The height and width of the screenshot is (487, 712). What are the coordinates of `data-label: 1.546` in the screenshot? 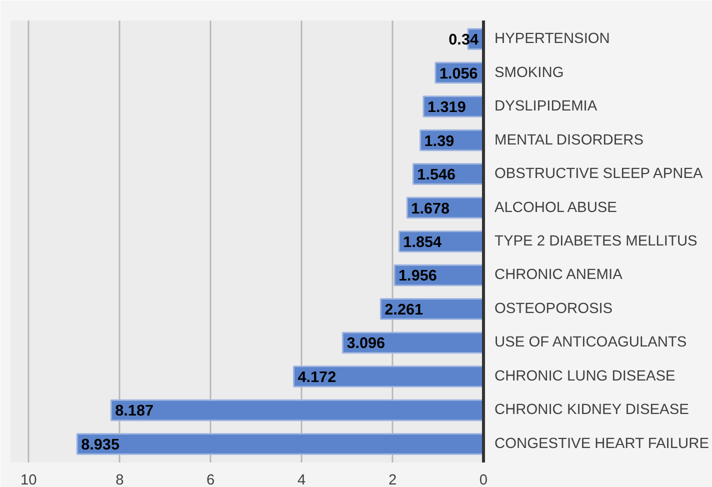 It's located at (436, 175).